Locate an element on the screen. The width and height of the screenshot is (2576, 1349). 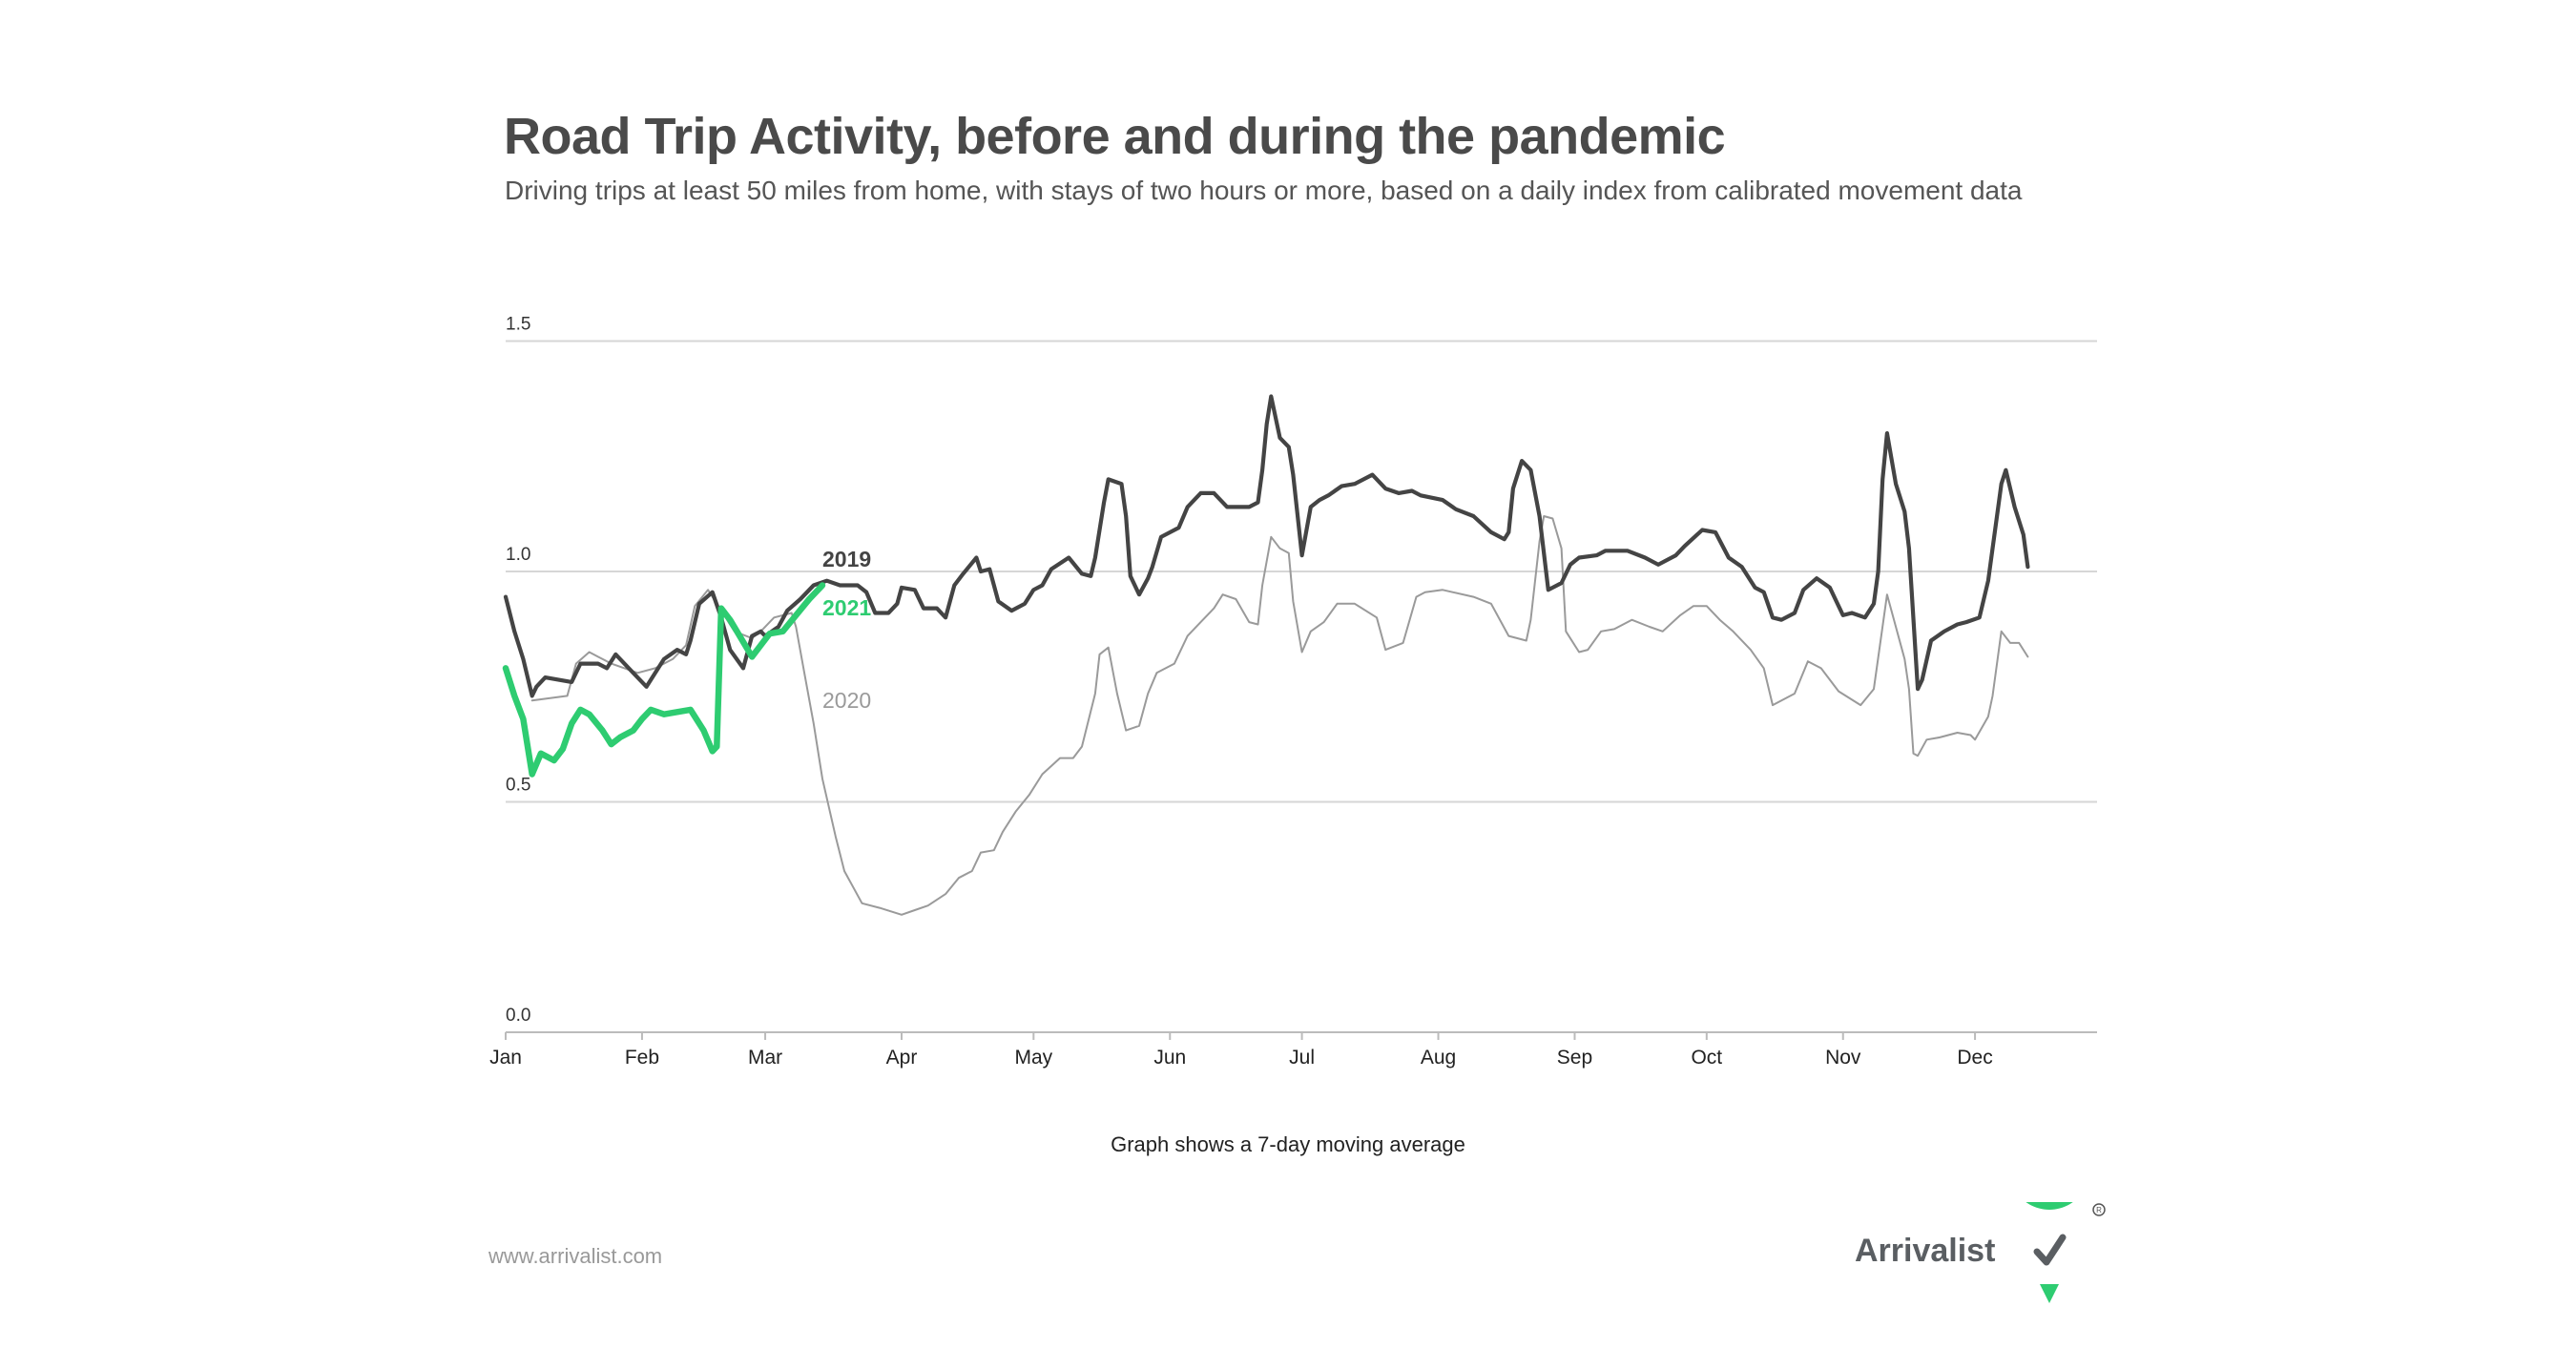
y-tick-label: 1.0 is located at coordinates (518, 555).